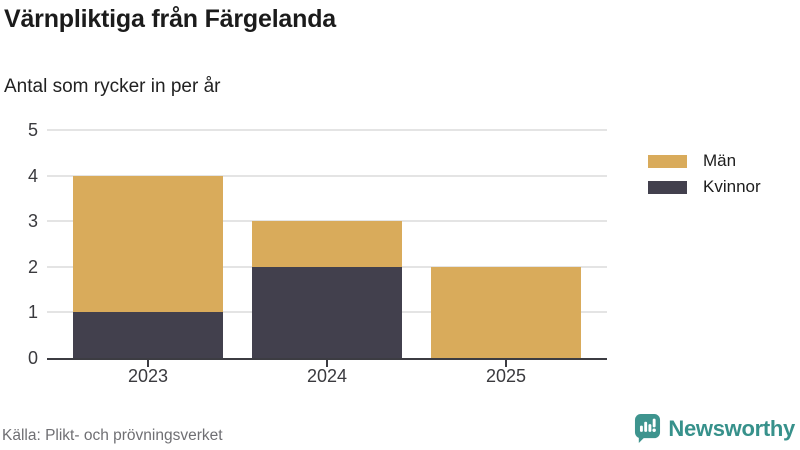 The width and height of the screenshot is (800, 450). I want to click on y-axis-labels: 0 1 2 3 4 5, so click(19, 244).